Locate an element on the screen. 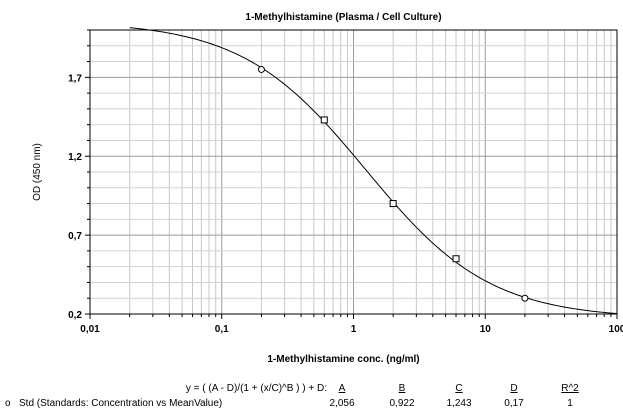  row-marker: o is located at coordinates (8, 403).